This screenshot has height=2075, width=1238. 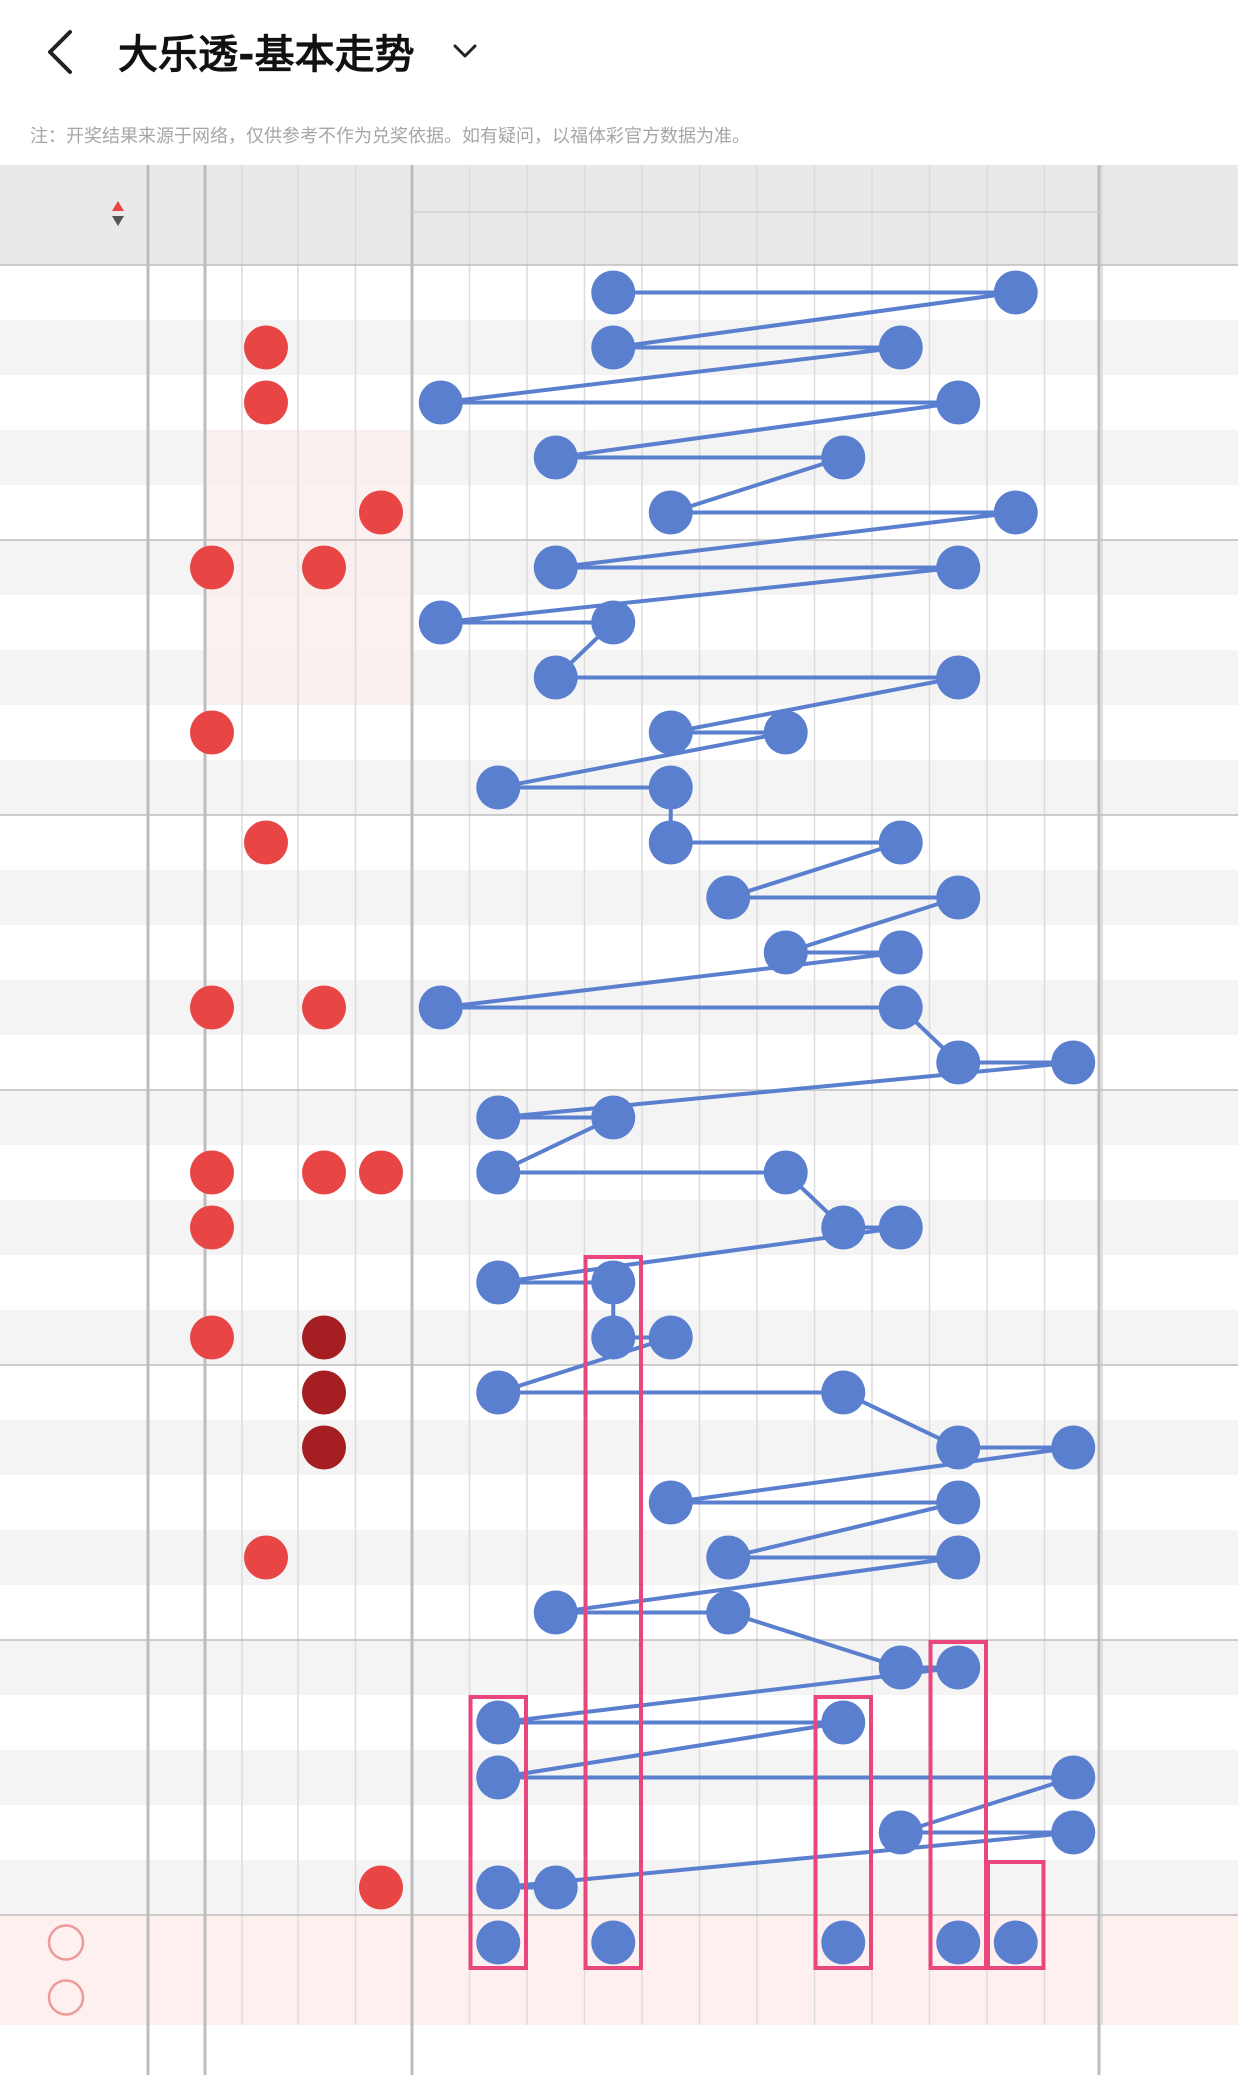 What do you see at coordinates (619, 2050) in the screenshot?
I see `bottom-header` at bounding box center [619, 2050].